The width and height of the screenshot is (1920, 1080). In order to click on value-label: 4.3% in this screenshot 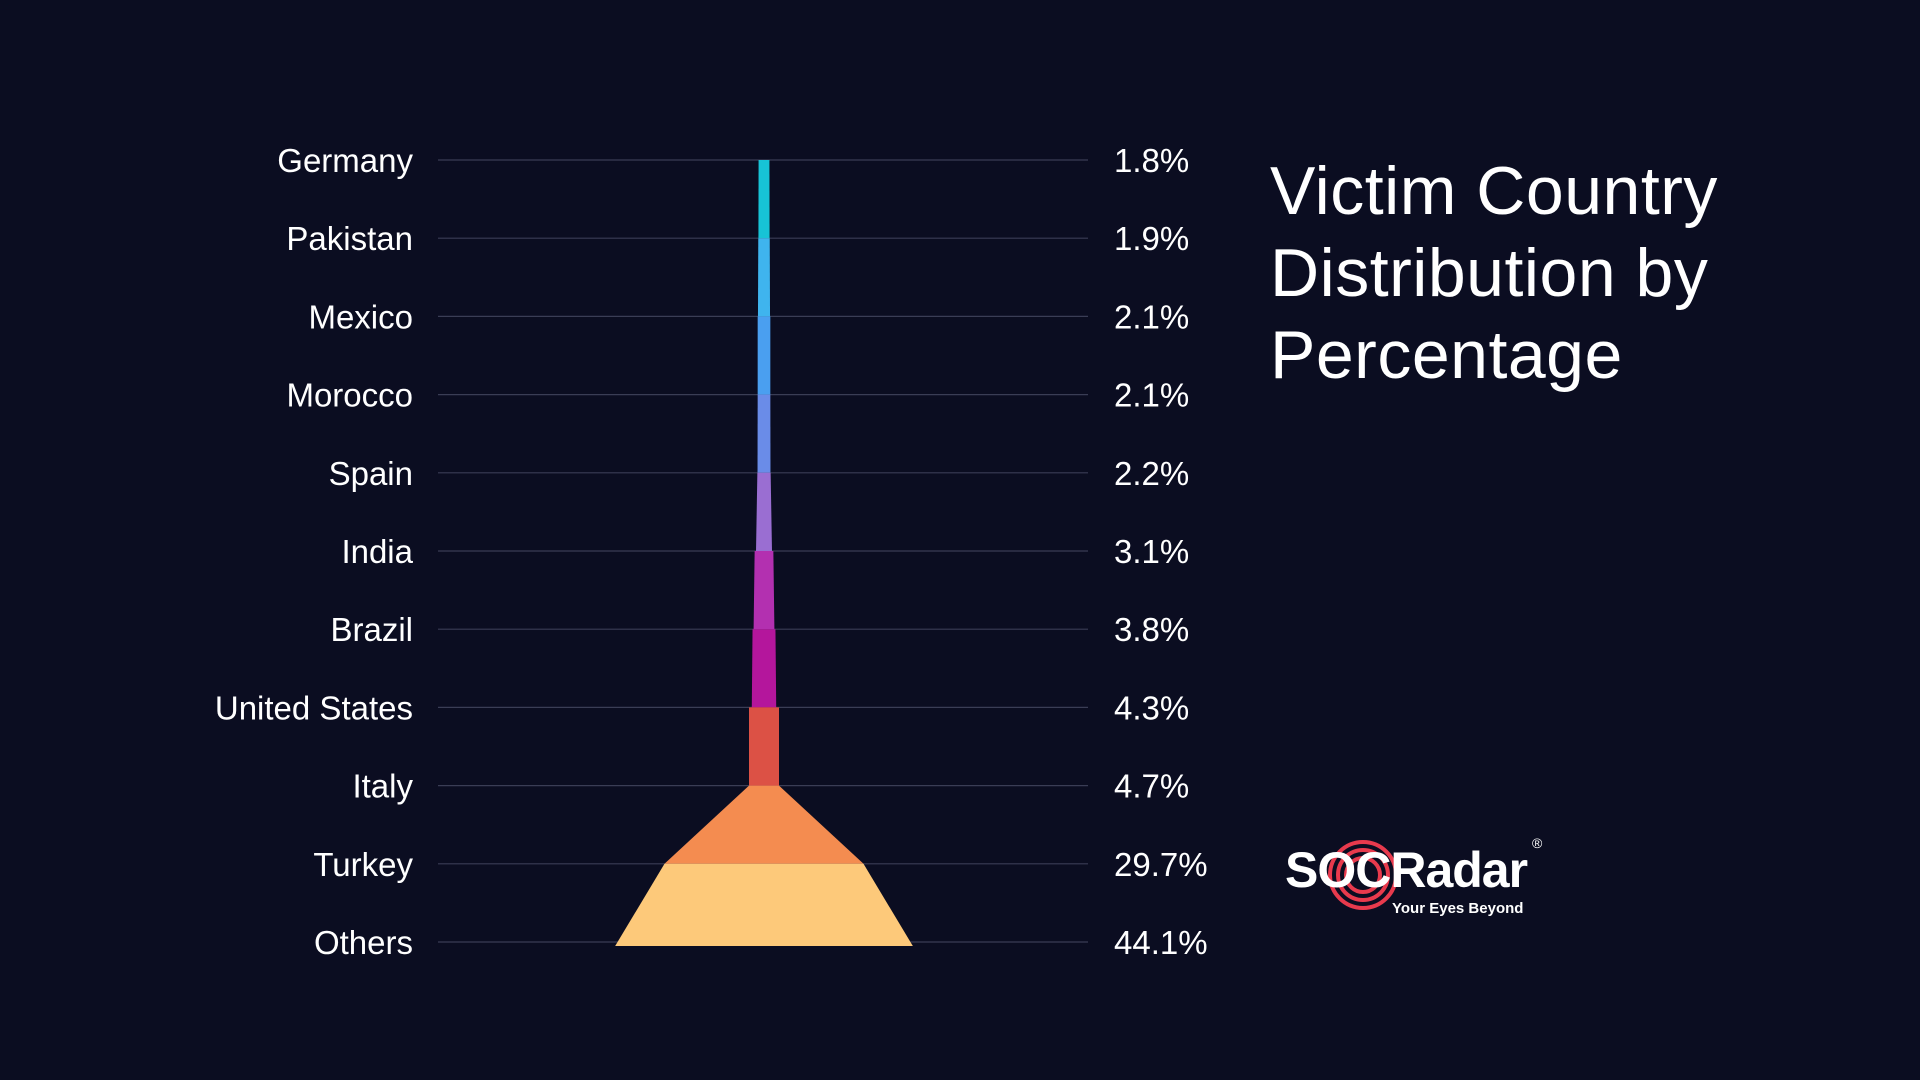, I will do `click(1151, 707)`.